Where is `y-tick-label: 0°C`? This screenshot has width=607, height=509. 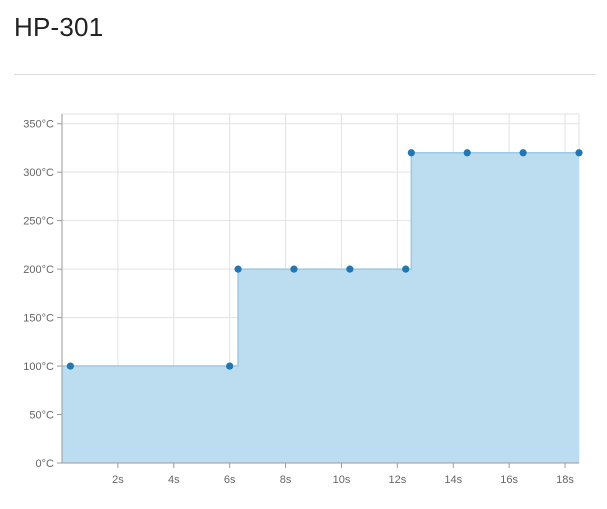 y-tick-label: 0°C is located at coordinates (45, 464).